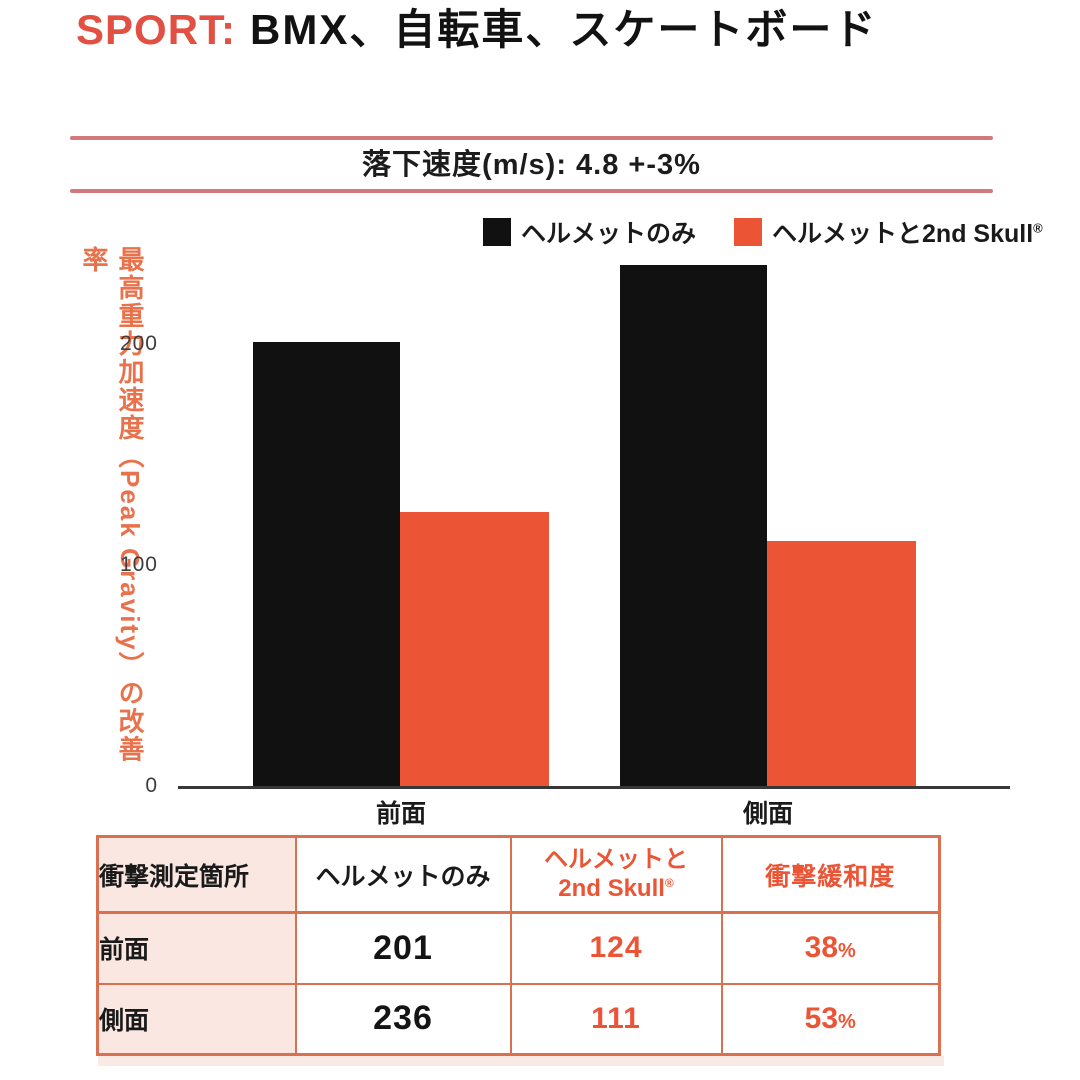 Image resolution: width=1080 pixels, height=1080 pixels. What do you see at coordinates (609, 234) in the screenshot?
I see `legend-label: ヘルメットのみ` at bounding box center [609, 234].